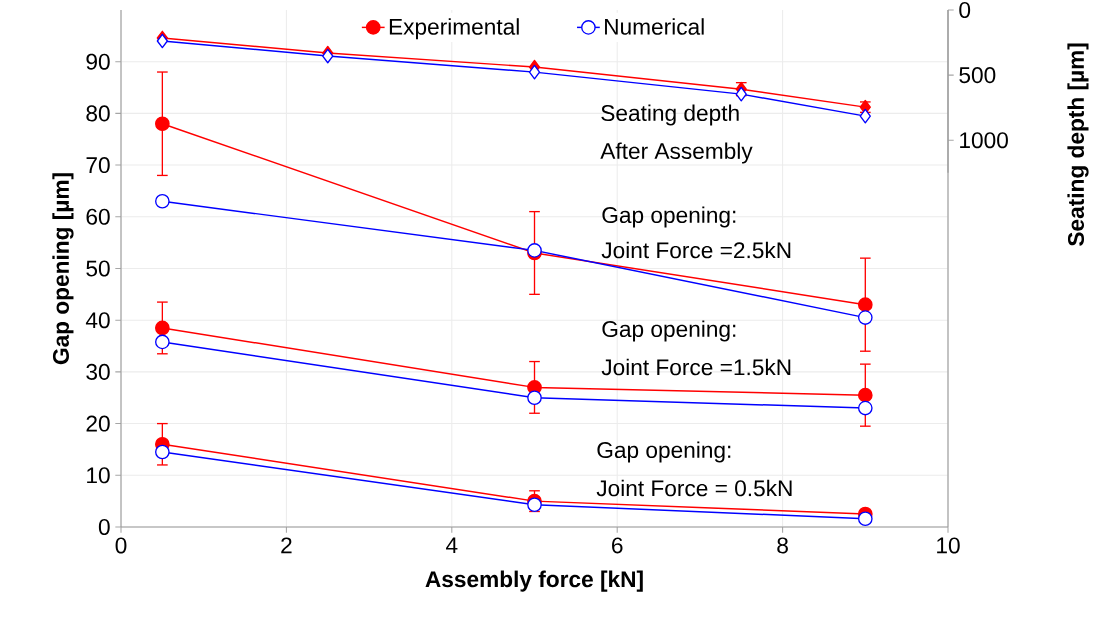  Describe the element at coordinates (98, 113) in the screenshot. I see `y-tick-label: 80` at that location.